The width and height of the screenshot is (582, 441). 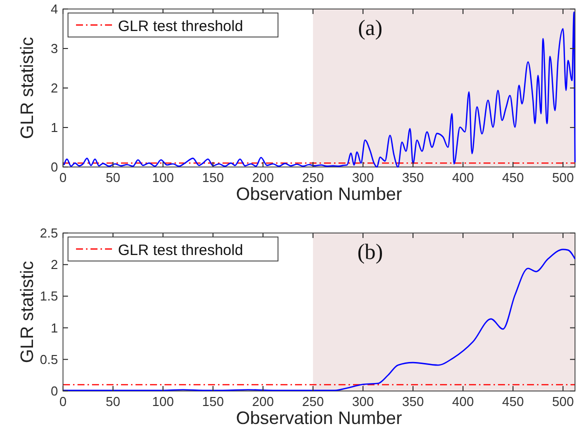 I want to click on y-tick-label: 4, so click(x=54, y=9).